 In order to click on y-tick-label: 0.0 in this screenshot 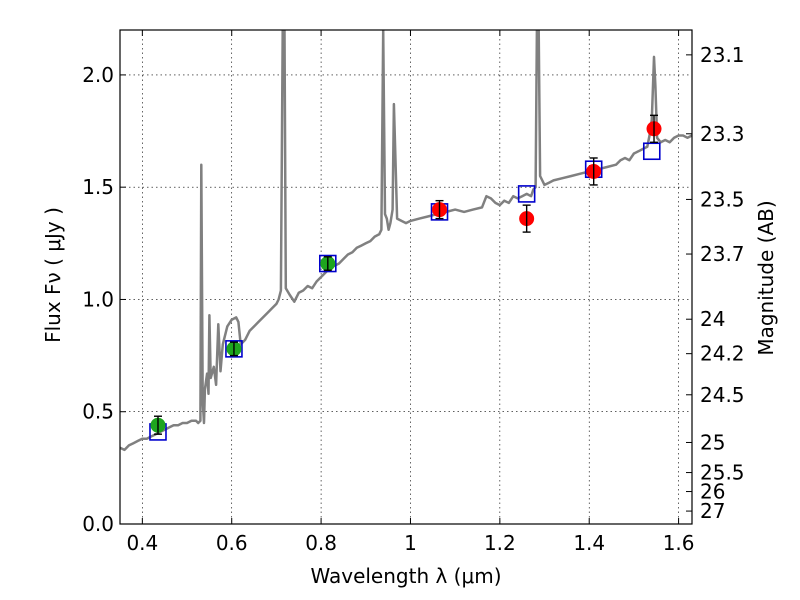, I will do `click(98, 524)`.